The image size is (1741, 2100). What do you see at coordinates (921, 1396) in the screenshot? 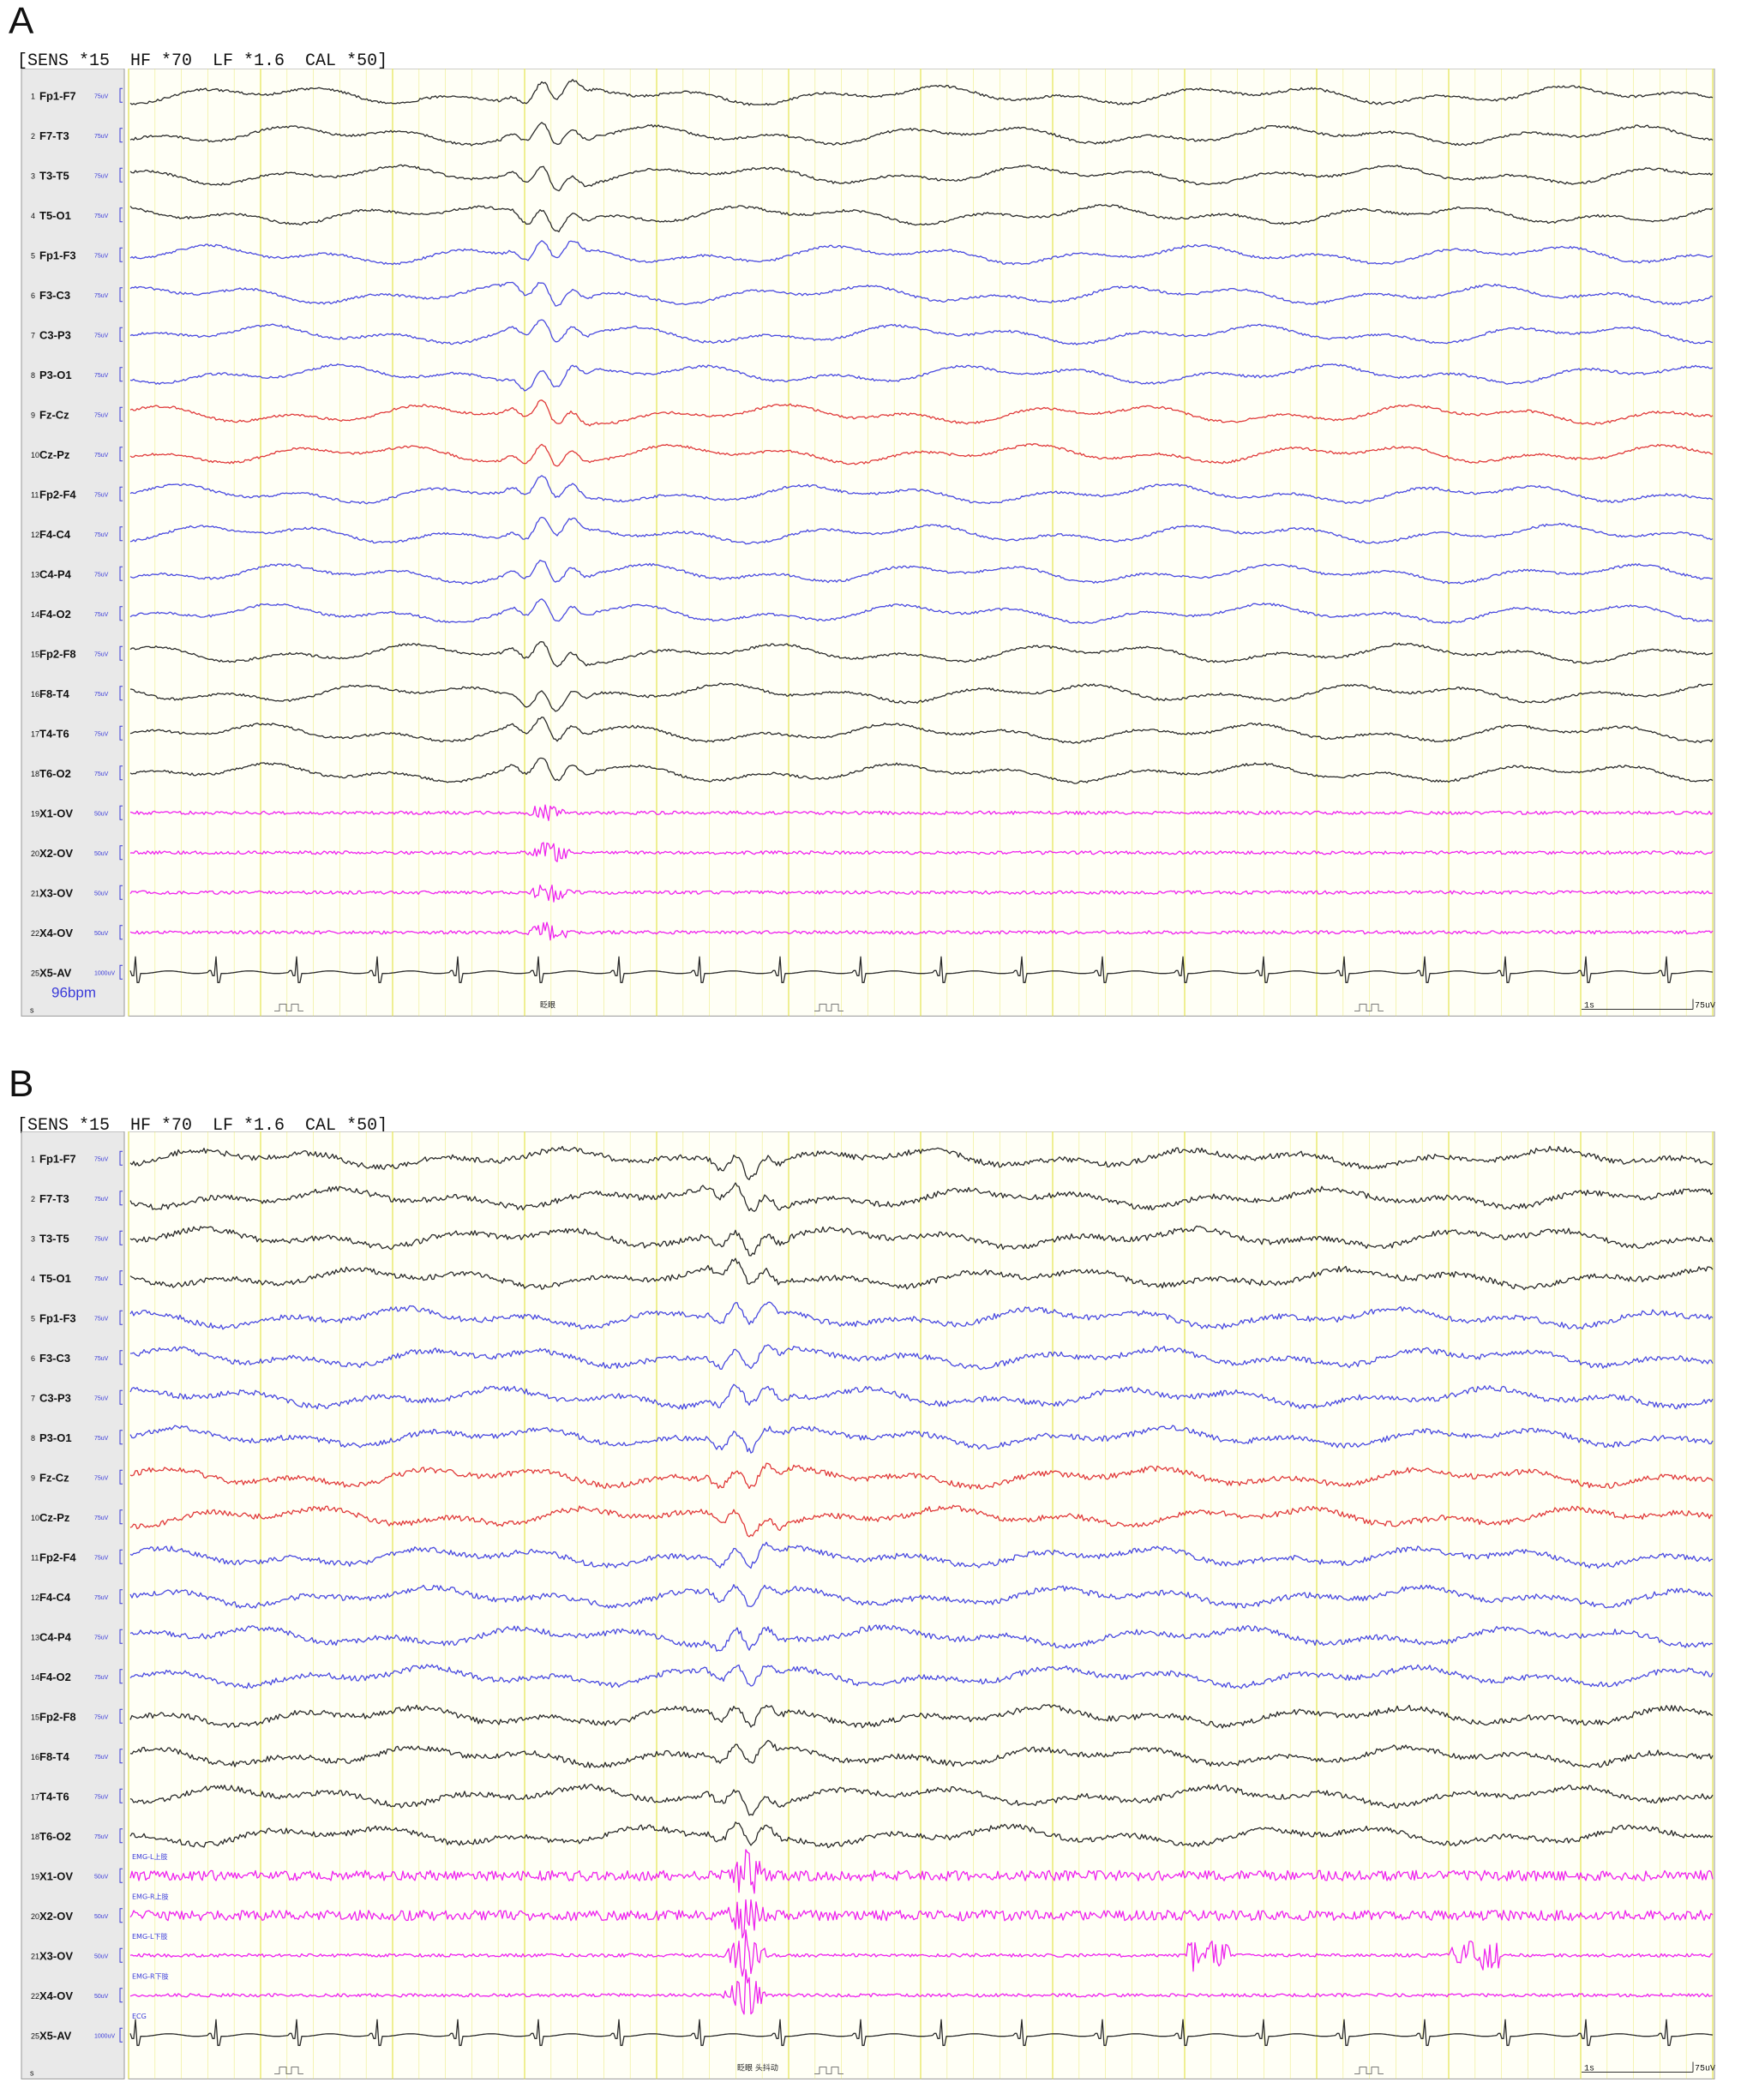
I see `trace-c3-p3` at bounding box center [921, 1396].